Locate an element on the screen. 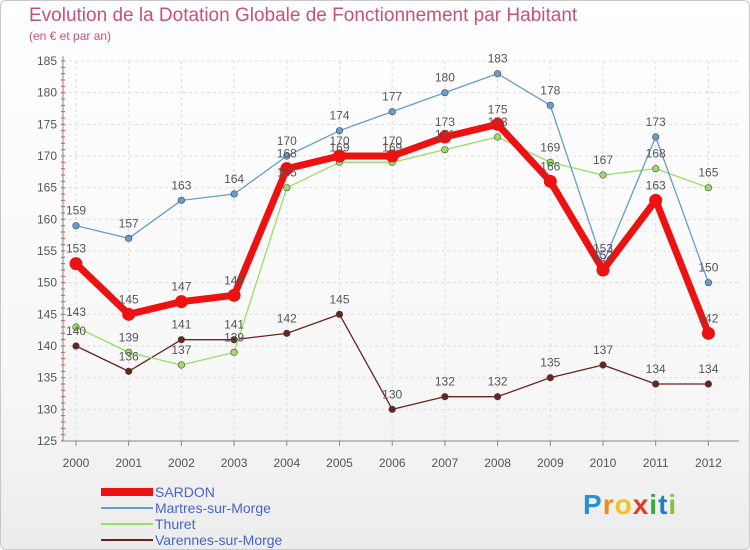 The image size is (750, 550). data-label: 132 is located at coordinates (498, 382).